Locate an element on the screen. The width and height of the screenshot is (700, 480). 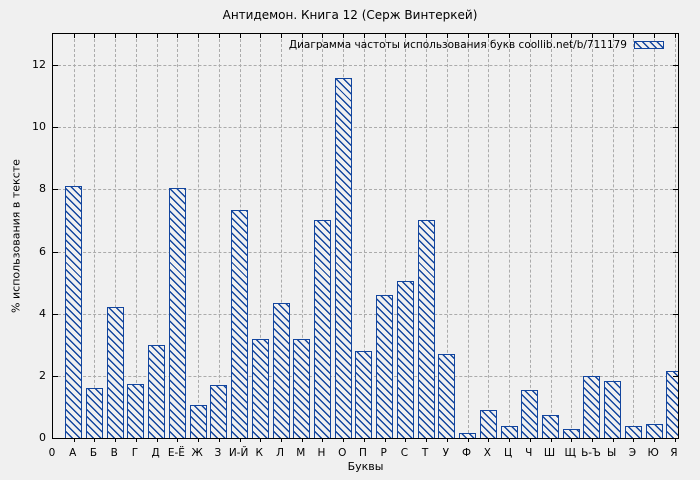
x-tick-label: Г is located at coordinates (135, 453).